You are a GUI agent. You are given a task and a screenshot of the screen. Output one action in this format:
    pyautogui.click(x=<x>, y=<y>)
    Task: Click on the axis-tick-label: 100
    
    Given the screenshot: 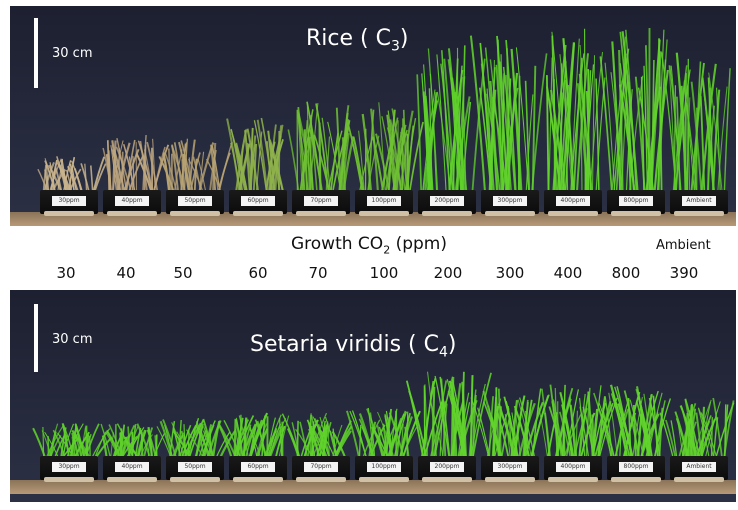 What is the action you would take?
    pyautogui.click(x=384, y=273)
    